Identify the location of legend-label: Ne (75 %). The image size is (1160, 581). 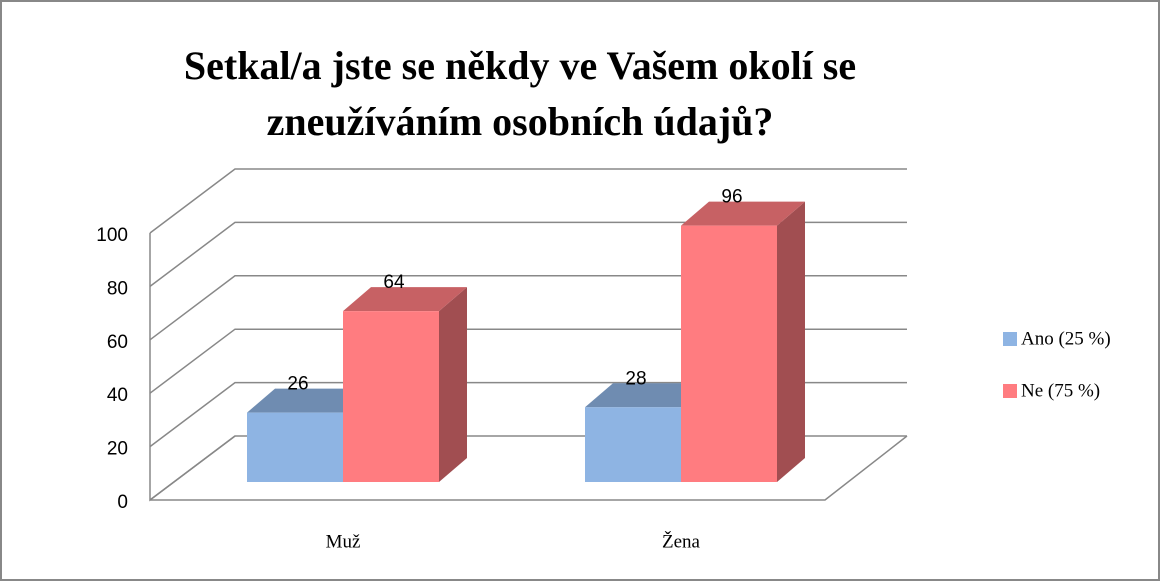
(1060, 390).